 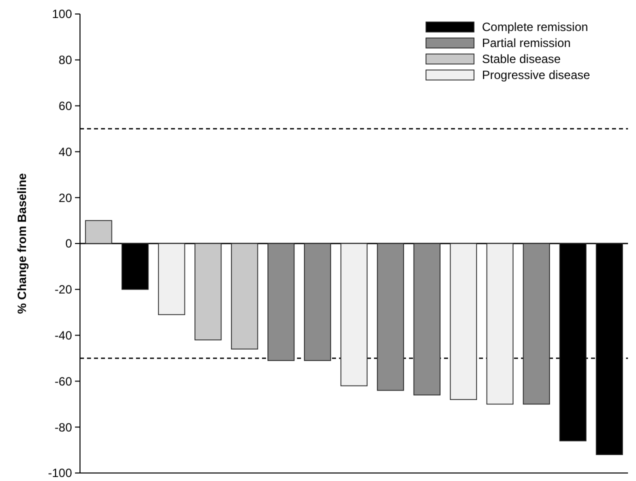 I want to click on y-tick-label: -80, so click(x=63, y=427).